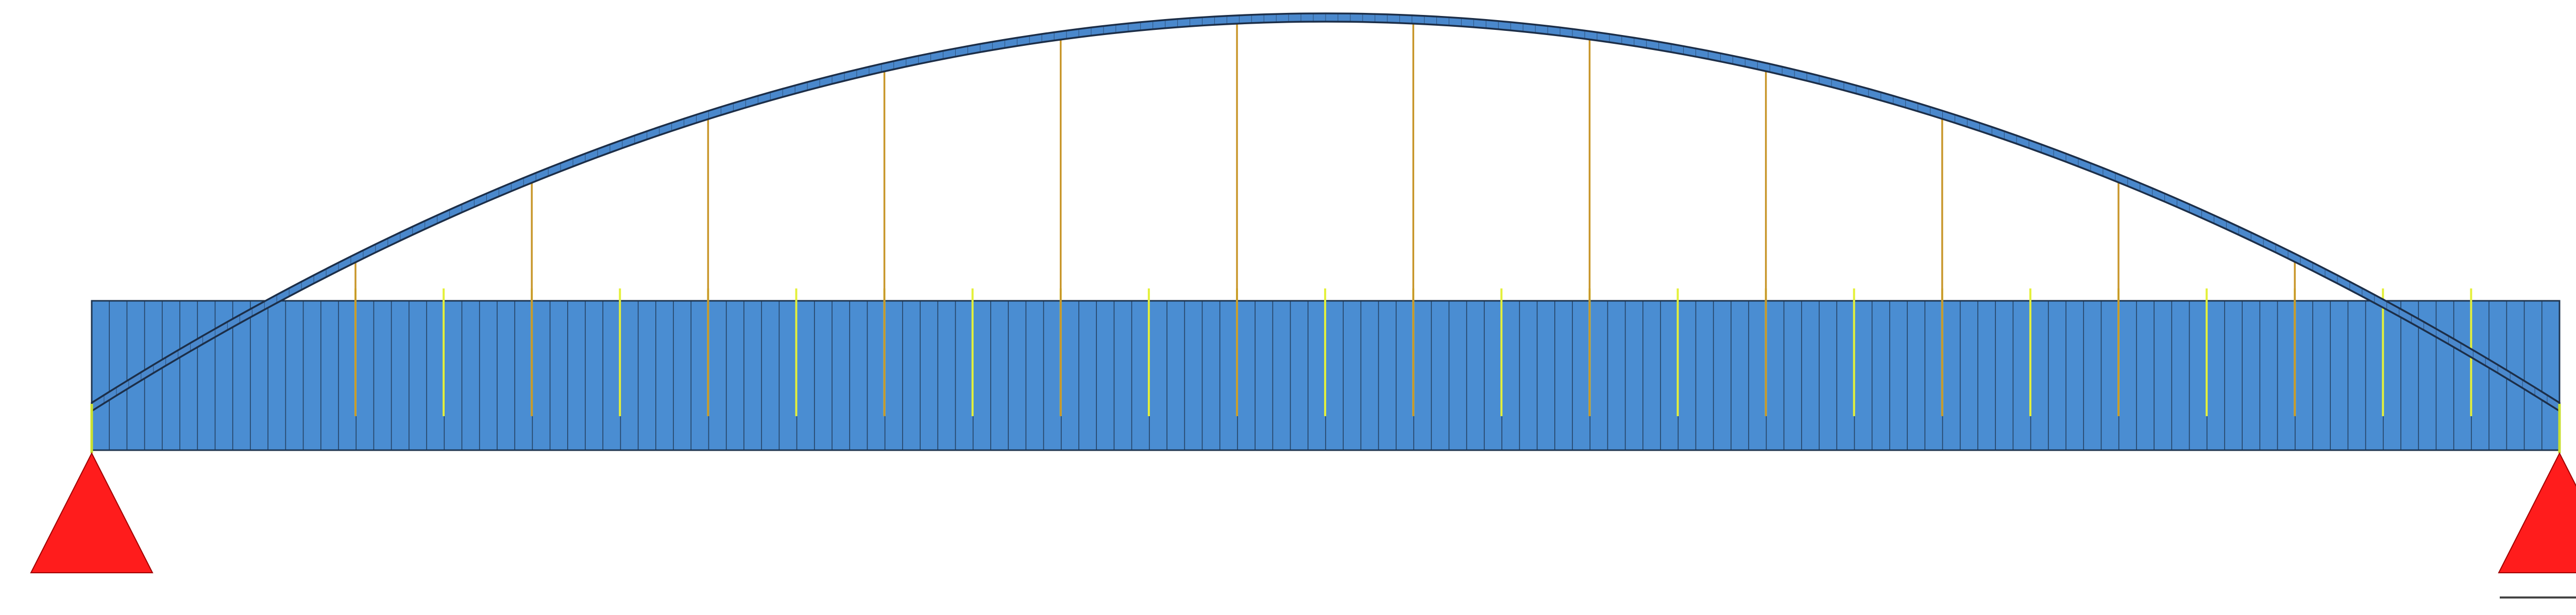  I want to click on left-support-icon, so click(92, 512).